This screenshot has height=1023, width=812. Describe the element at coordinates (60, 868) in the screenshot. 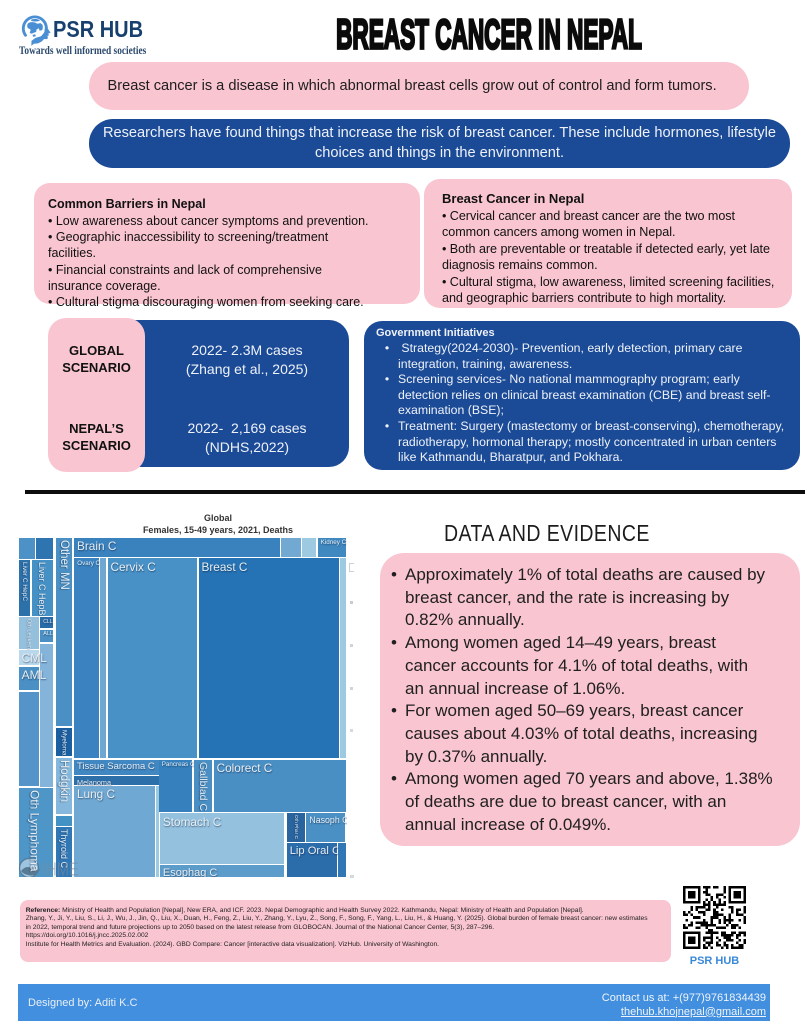

I see `svg-text: IHME` at that location.